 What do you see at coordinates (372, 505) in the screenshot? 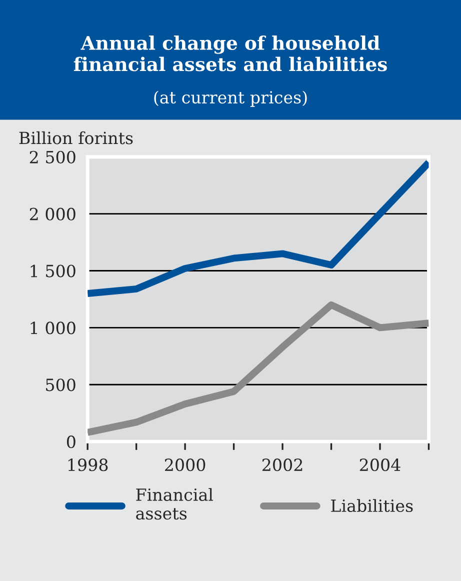
I see `legend-label: Liabilities` at bounding box center [372, 505].